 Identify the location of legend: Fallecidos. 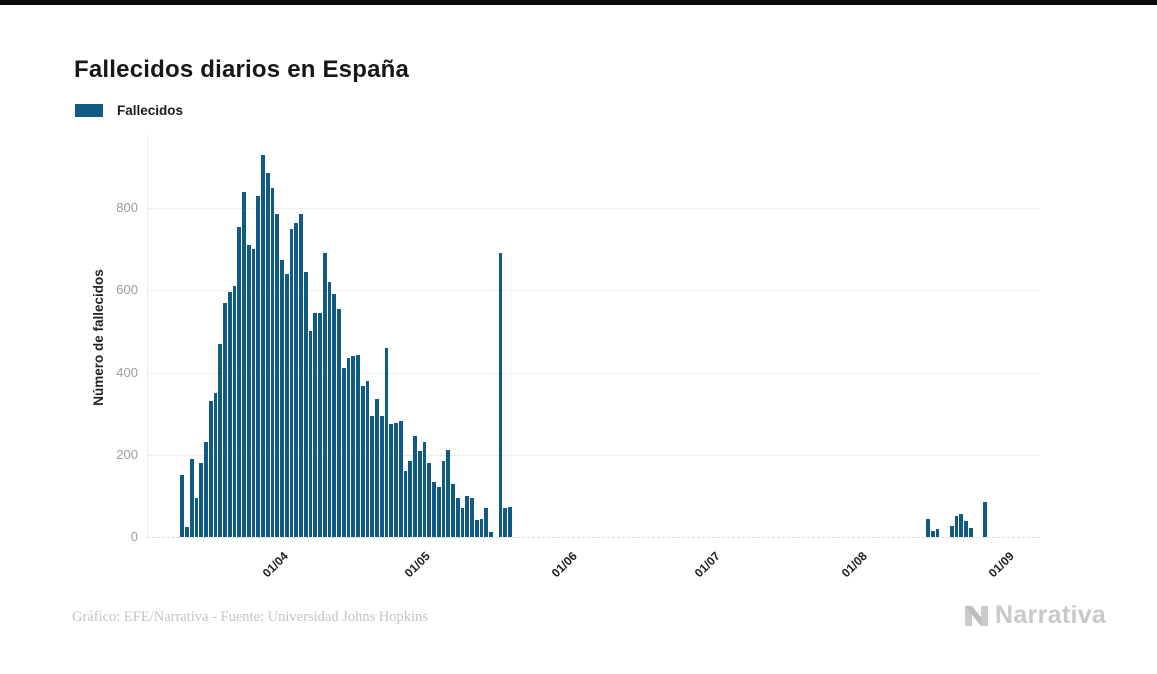
(129, 110).